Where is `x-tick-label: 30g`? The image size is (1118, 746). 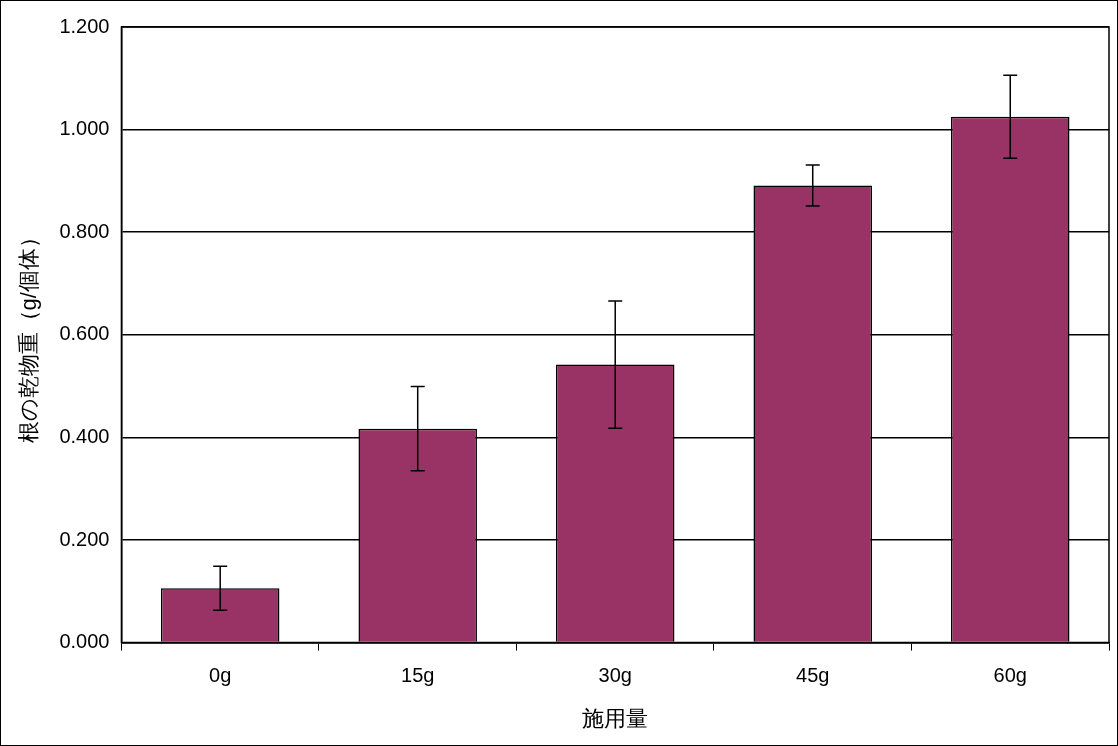
x-tick-label: 30g is located at coordinates (615, 675).